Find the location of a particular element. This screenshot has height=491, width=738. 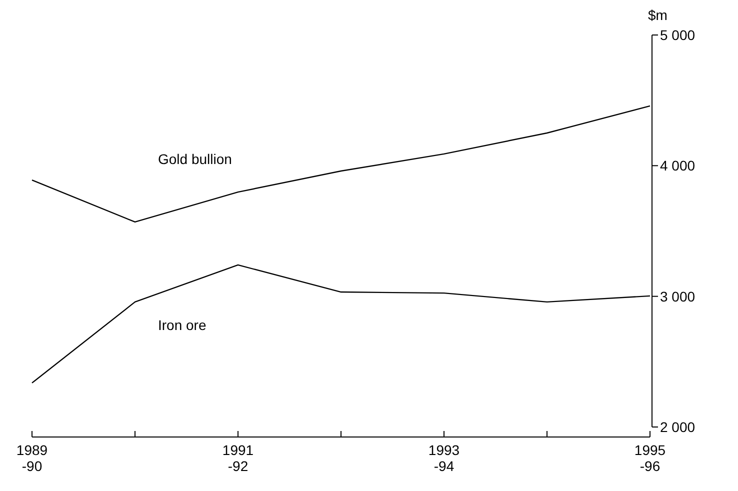

y-axis-title: $m is located at coordinates (658, 15).